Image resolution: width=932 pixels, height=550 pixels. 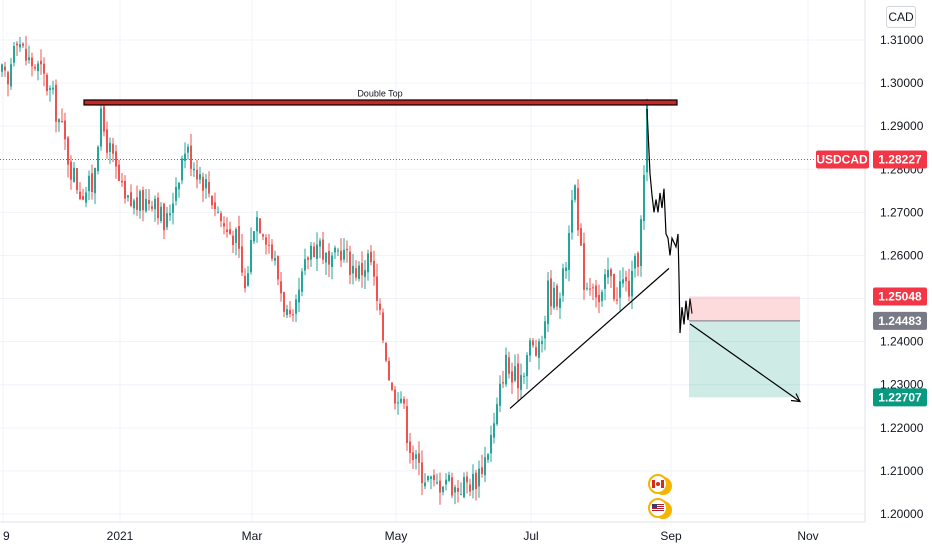 I want to click on stop-loss-zone, so click(x=744, y=308).